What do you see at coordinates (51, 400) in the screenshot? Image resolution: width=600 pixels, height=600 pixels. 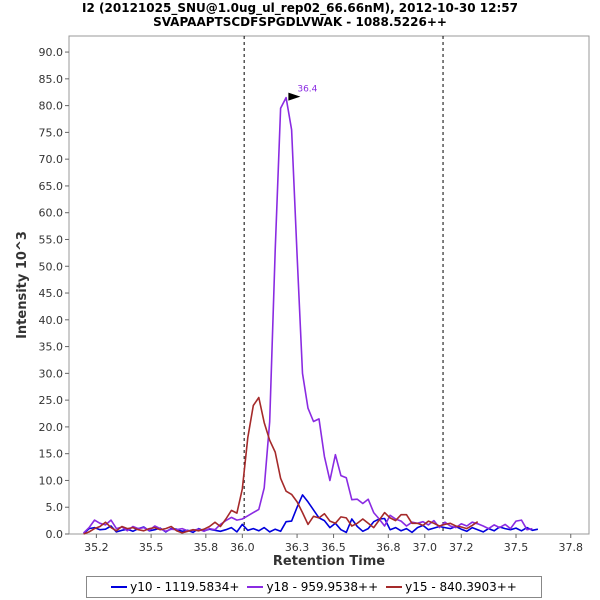 I see `y-tick-label: 25.0` at bounding box center [51, 400].